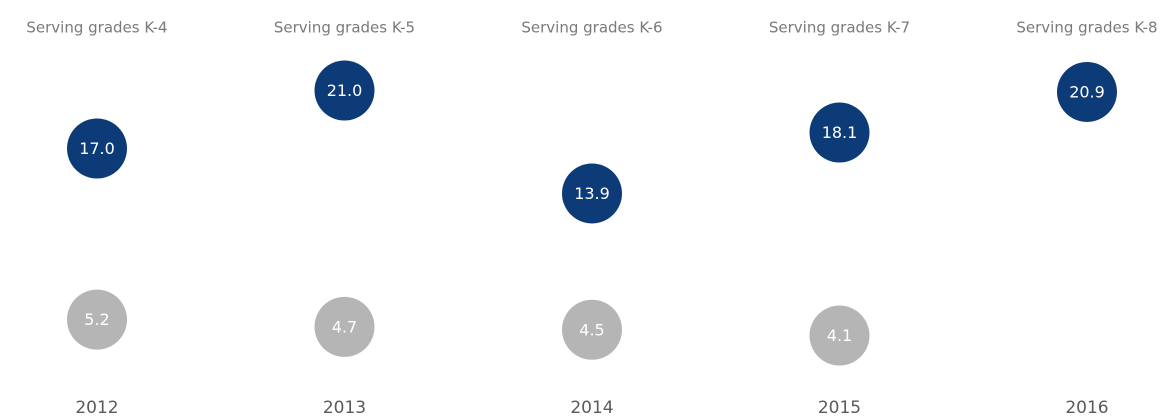  I want to click on value-label: 20.9, so click(1087, 91).